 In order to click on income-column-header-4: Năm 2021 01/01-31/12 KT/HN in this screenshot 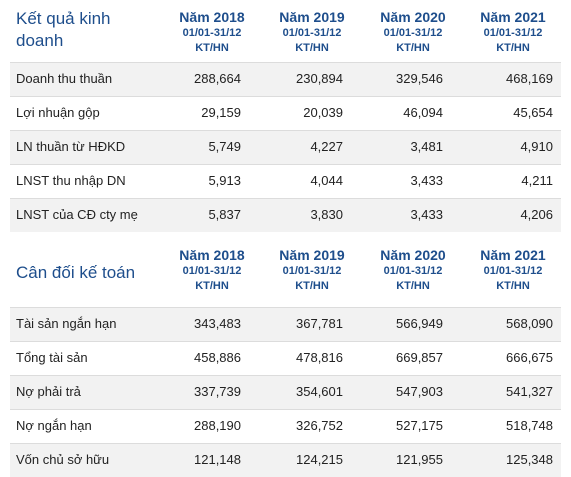, I will do `click(513, 32)`.